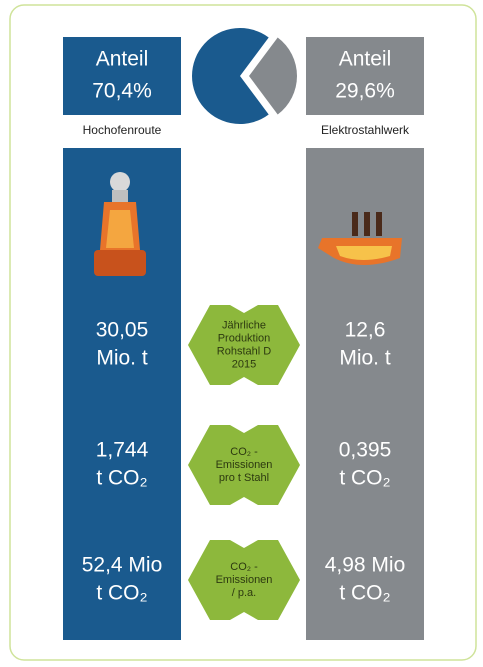 The height and width of the screenshot is (667, 483). What do you see at coordinates (244, 325) in the screenshot?
I see `label-line: Jährliche` at bounding box center [244, 325].